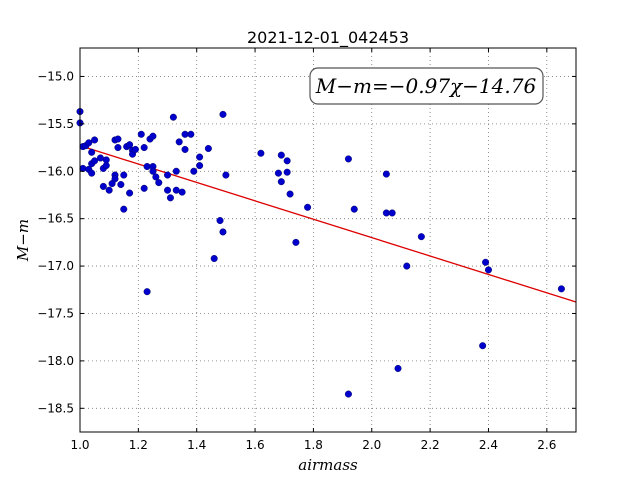 This screenshot has height=480, width=640. Describe the element at coordinates (255, 445) in the screenshot. I see `x-tick-label: 1.6` at that location.